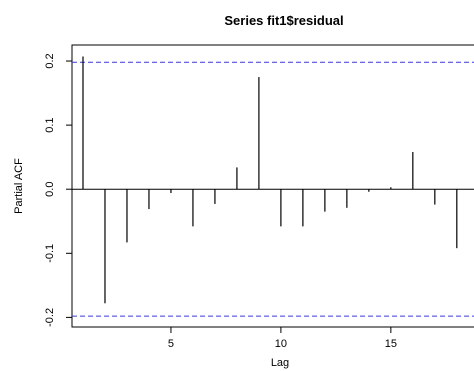  I want to click on y-axis-label: Partial ACF, so click(19, 186).